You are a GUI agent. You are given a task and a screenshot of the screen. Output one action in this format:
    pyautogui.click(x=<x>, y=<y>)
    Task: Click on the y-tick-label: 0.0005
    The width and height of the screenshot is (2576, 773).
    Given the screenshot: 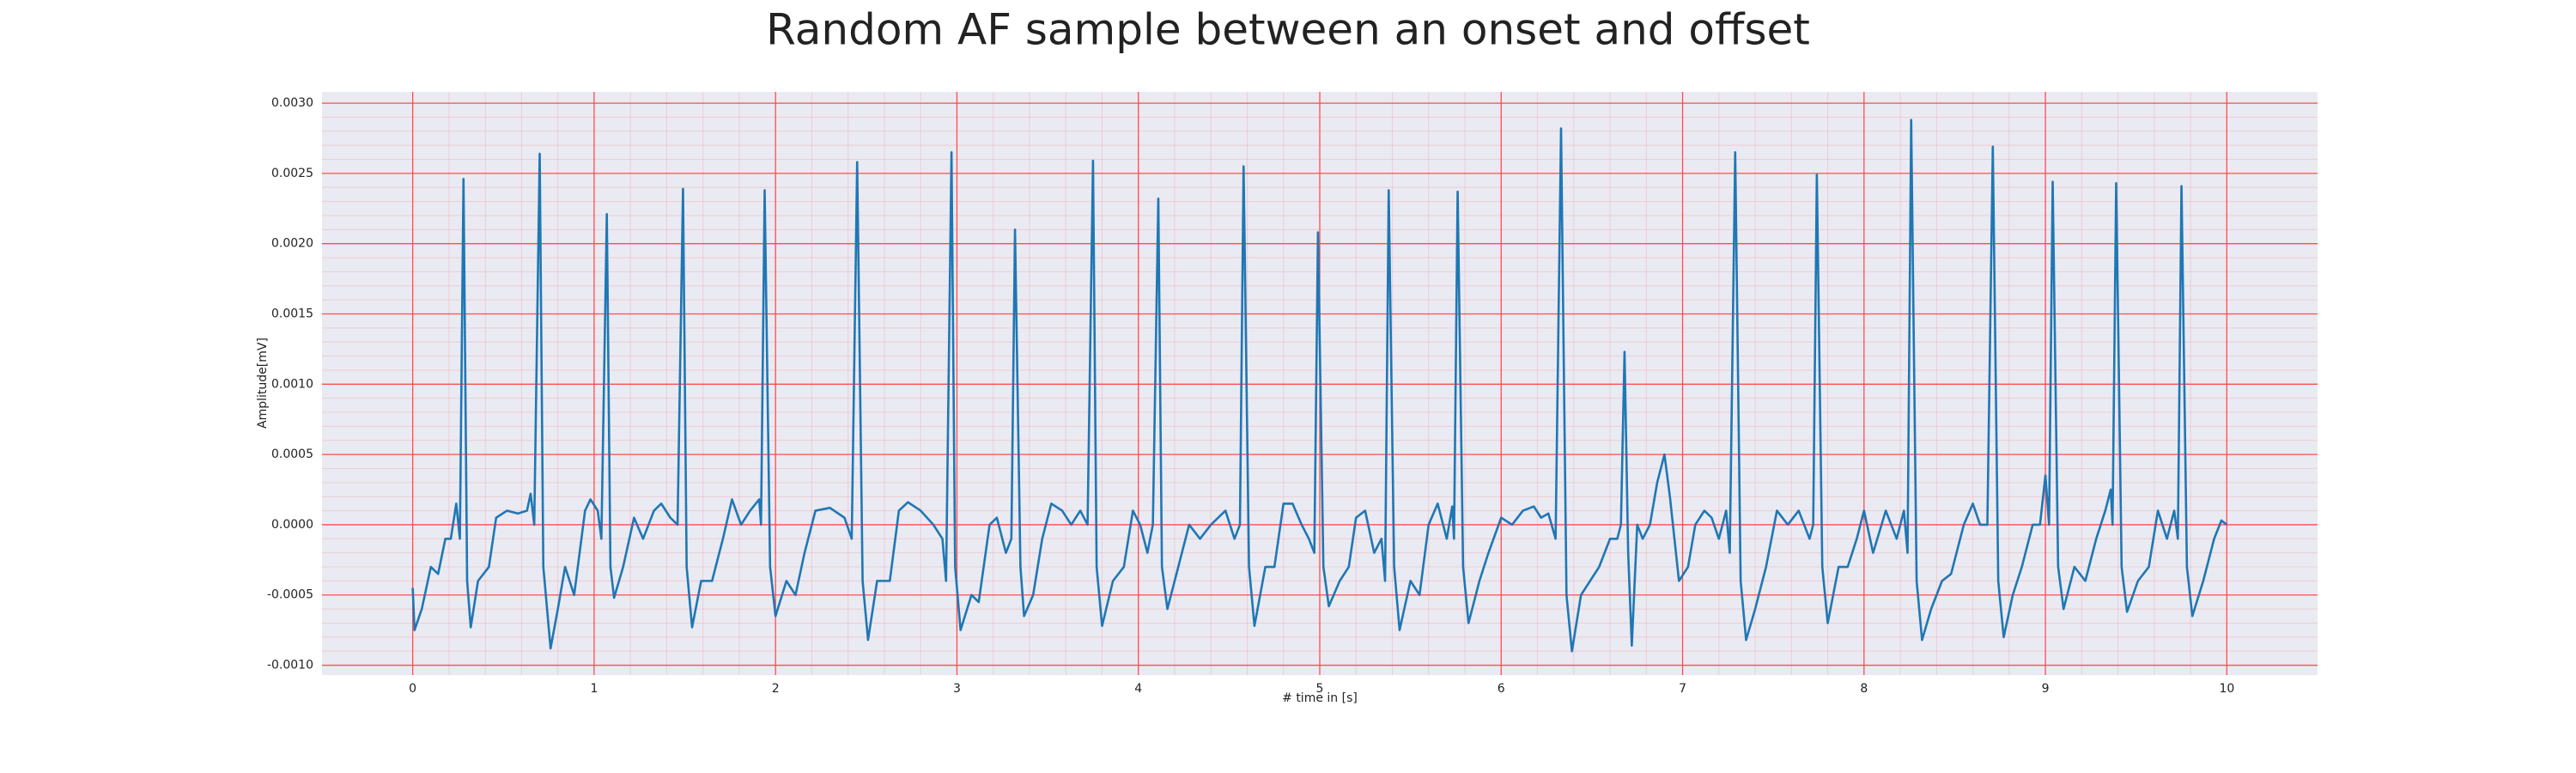 What is the action you would take?
    pyautogui.click(x=292, y=454)
    